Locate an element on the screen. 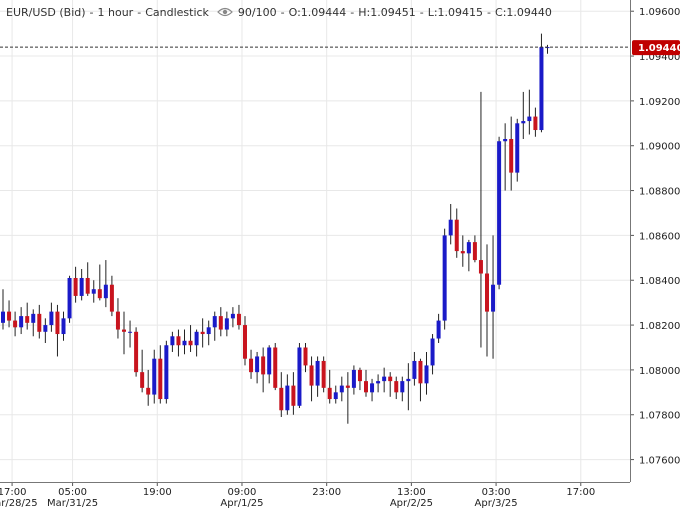 This screenshot has height=510, width=687. y-tick-label: 1.07600 is located at coordinates (659, 461).